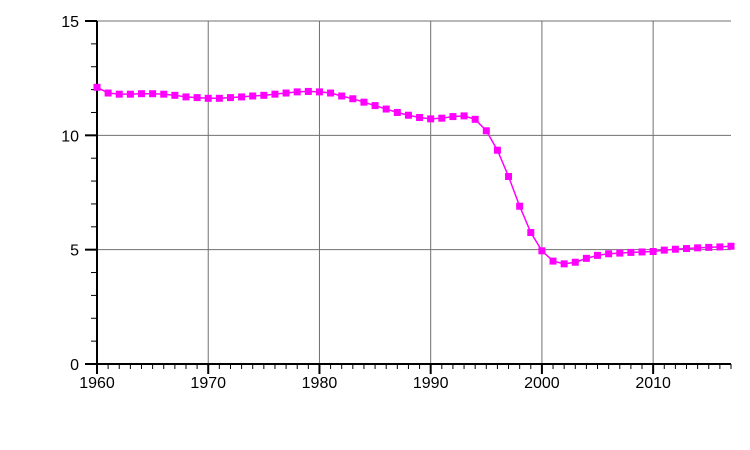 The width and height of the screenshot is (750, 450). Describe the element at coordinates (74, 251) in the screenshot. I see `y-tick-label: 5` at that location.